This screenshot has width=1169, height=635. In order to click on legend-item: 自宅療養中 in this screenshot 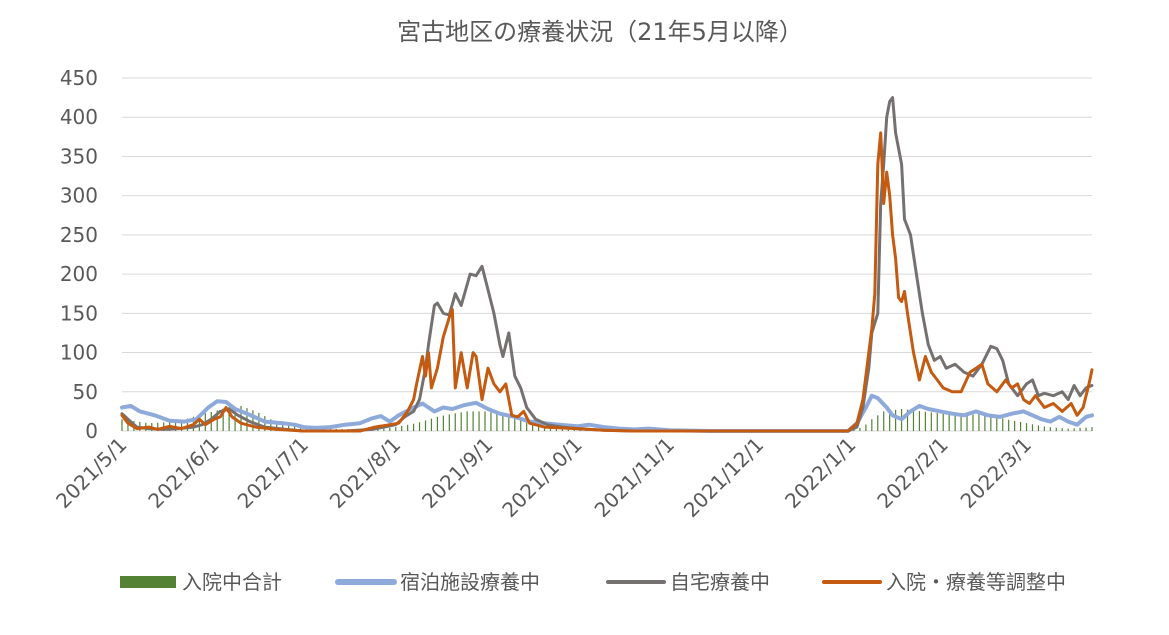, I will do `click(688, 582)`.